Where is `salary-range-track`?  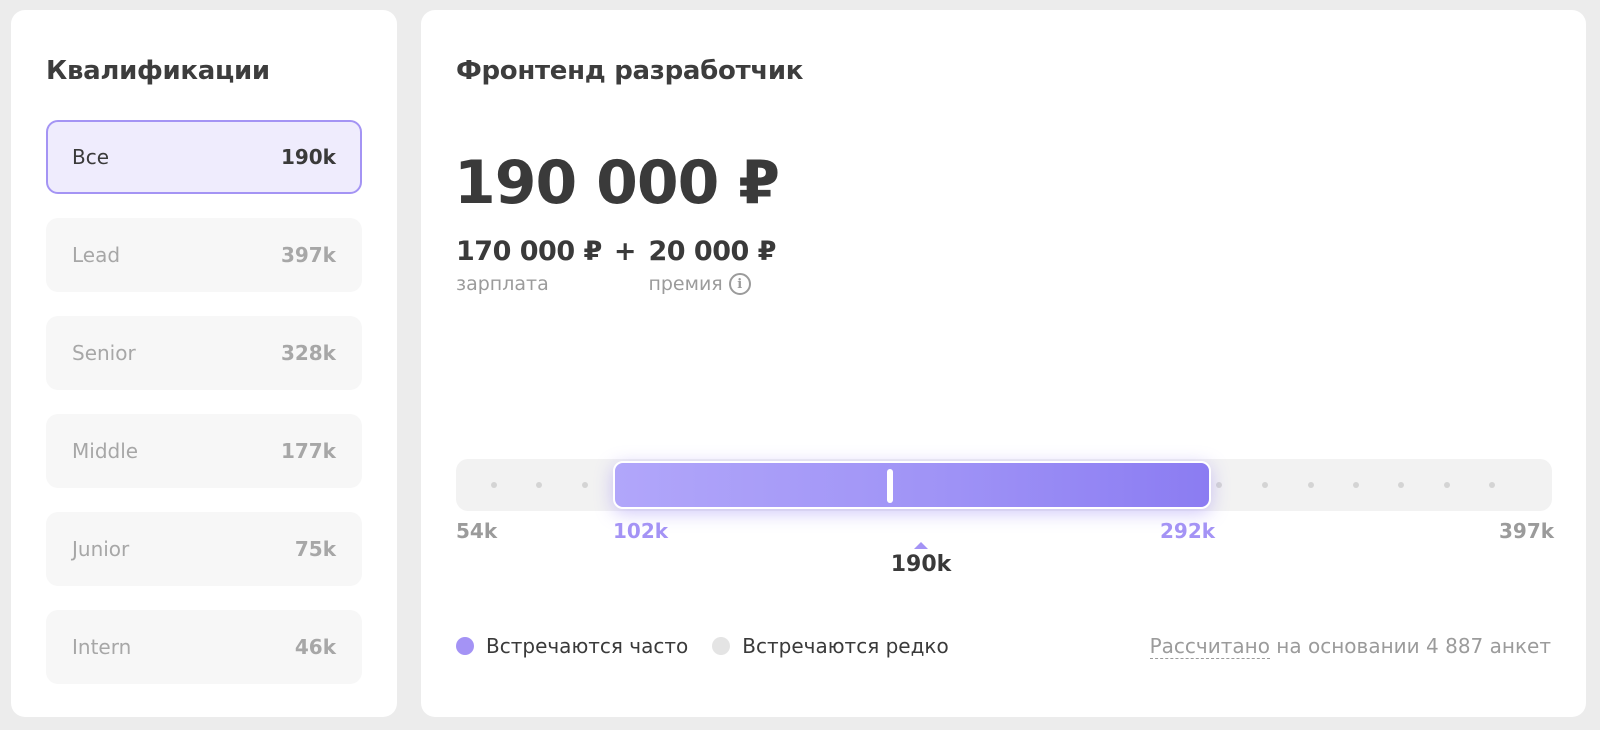
salary-range-track is located at coordinates (1004, 485).